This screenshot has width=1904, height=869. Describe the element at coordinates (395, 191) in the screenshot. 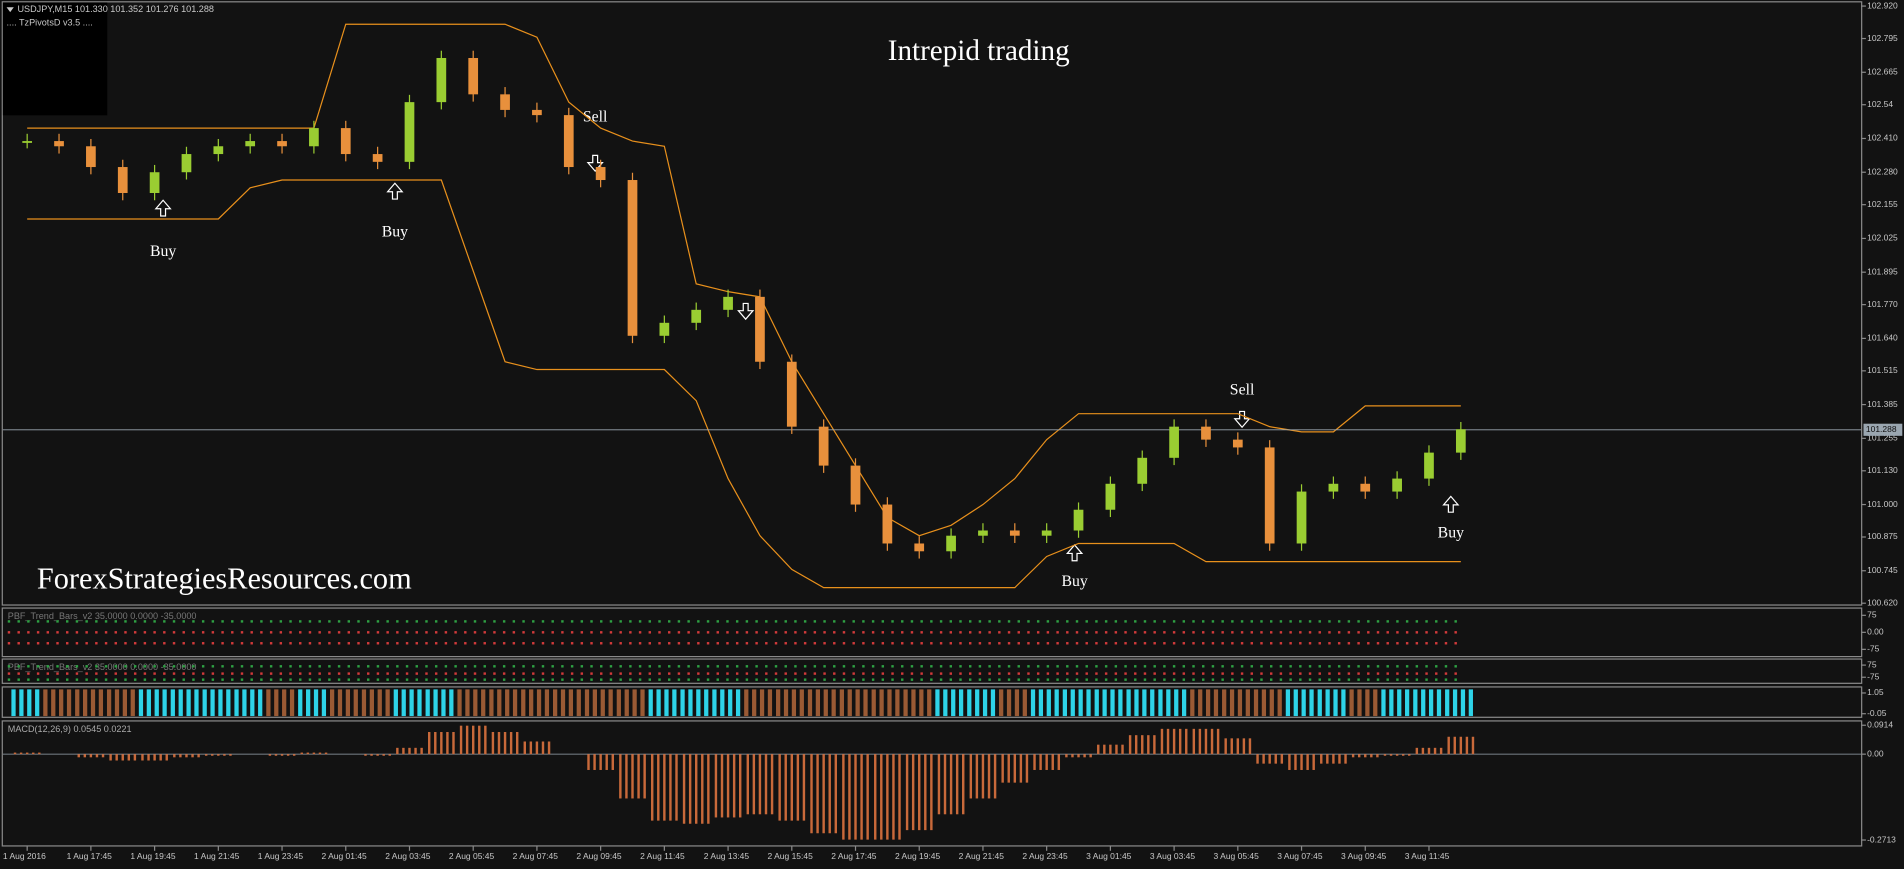

I see `buy-arrow` at that location.